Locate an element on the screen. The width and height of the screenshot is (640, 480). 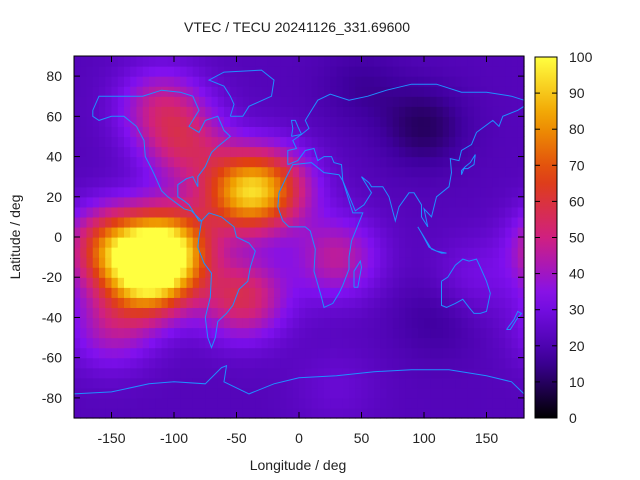
colorbar-tick-label: 0 is located at coordinates (573, 418).